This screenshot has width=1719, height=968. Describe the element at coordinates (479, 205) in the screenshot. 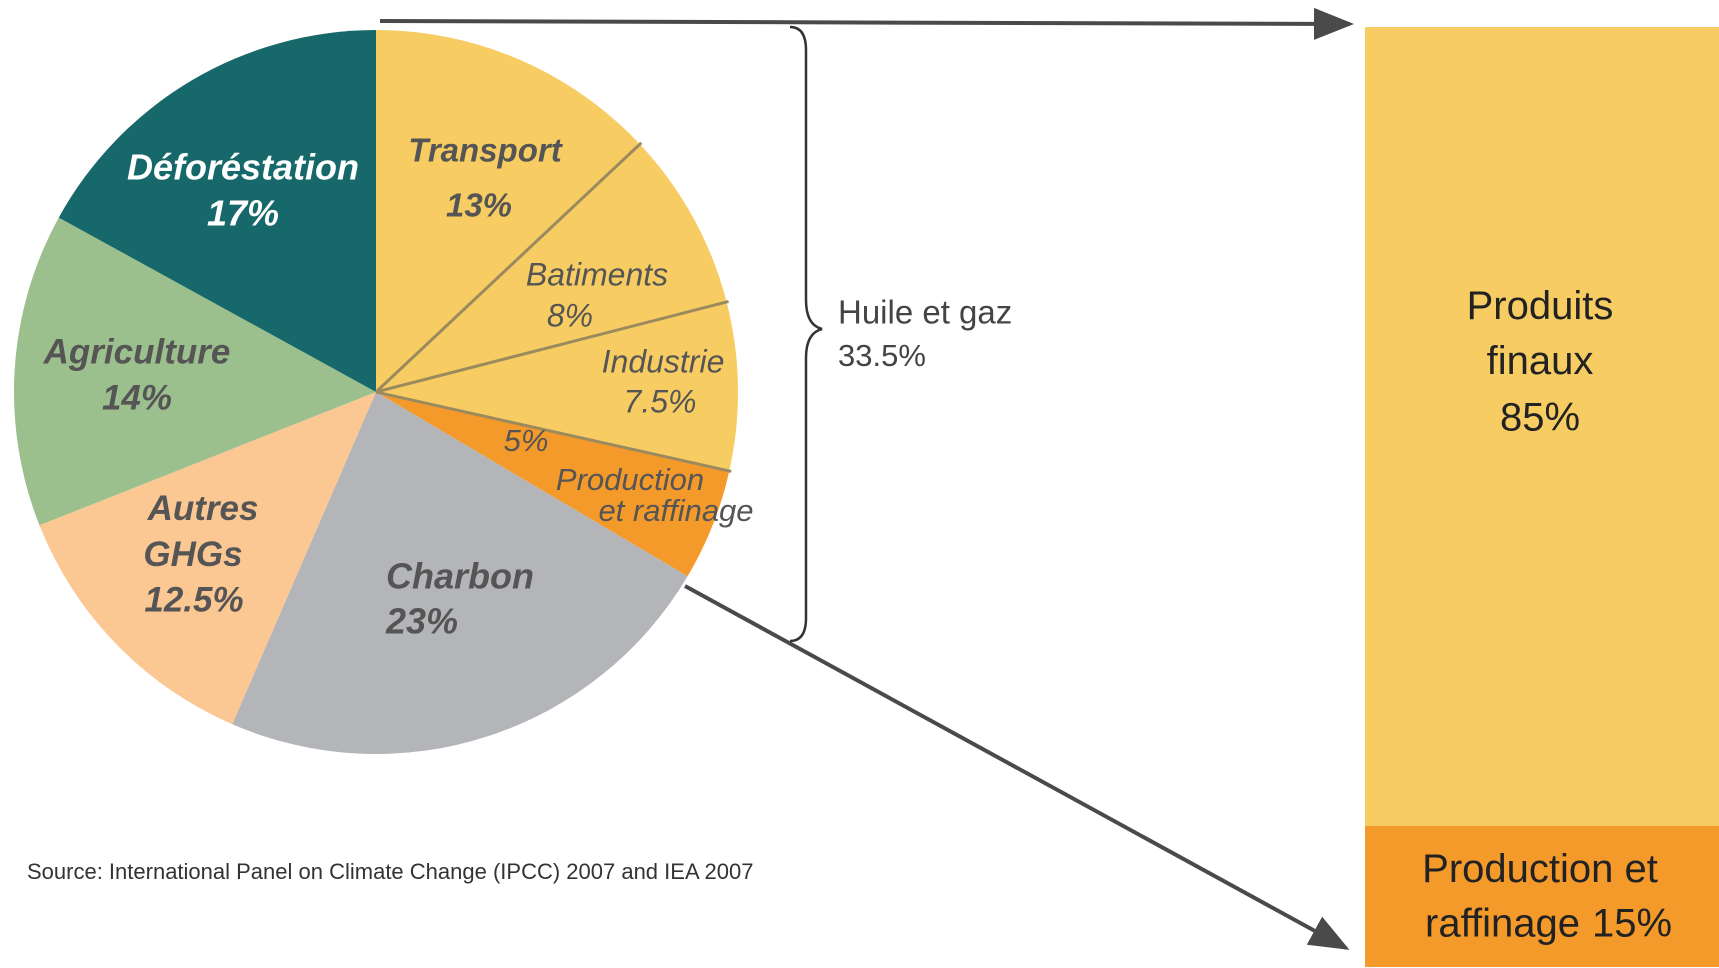

I see `slice-value-label: 13%` at that location.